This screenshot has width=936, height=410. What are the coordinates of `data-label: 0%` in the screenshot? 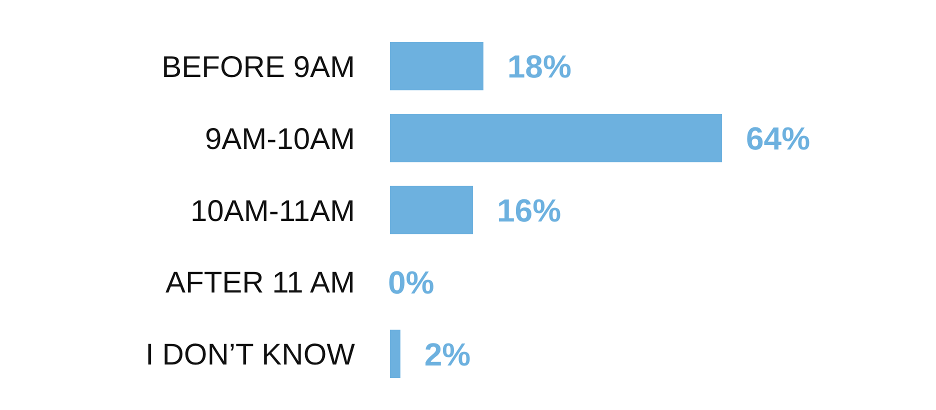 It's located at (411, 282).